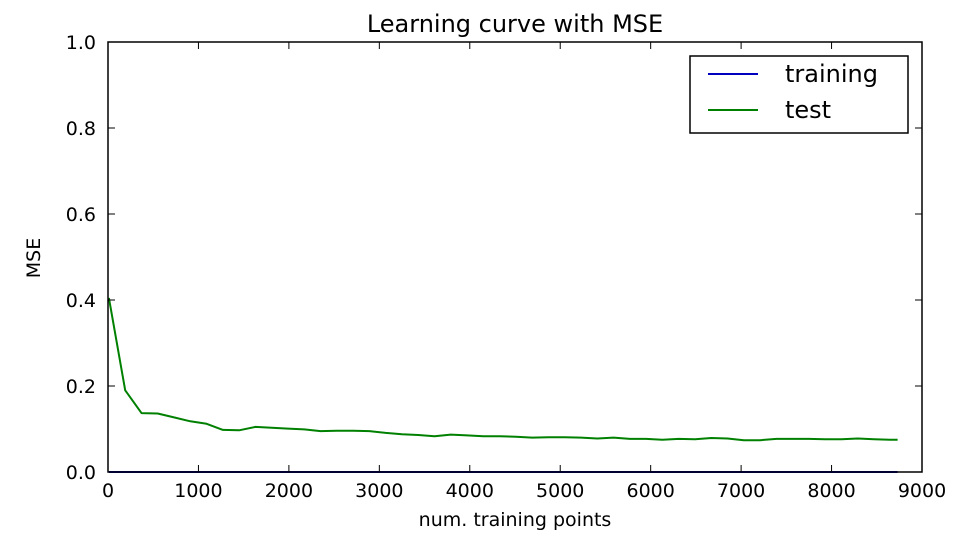 Image resolution: width=960 pixels, height=540 pixels. I want to click on x-axis-label: num. training points, so click(515, 520).